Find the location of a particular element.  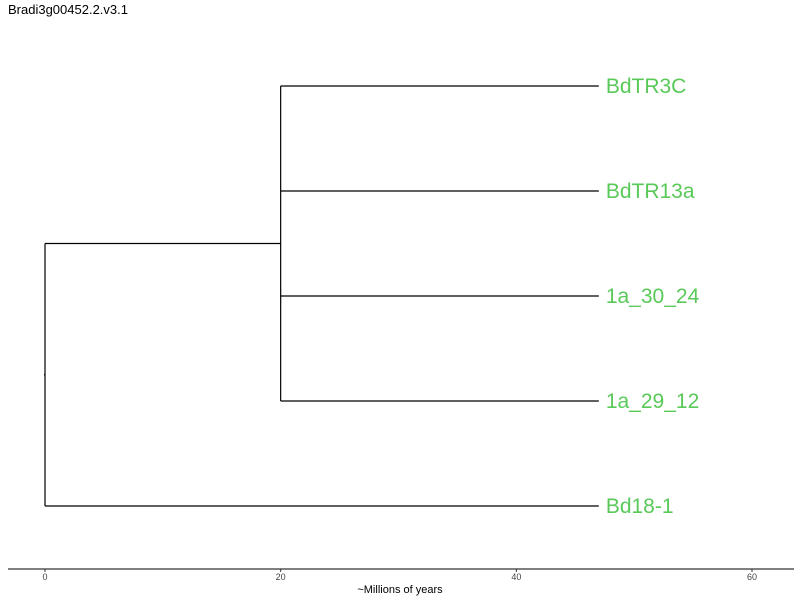

axis-tick-label: 40 is located at coordinates (516, 577).